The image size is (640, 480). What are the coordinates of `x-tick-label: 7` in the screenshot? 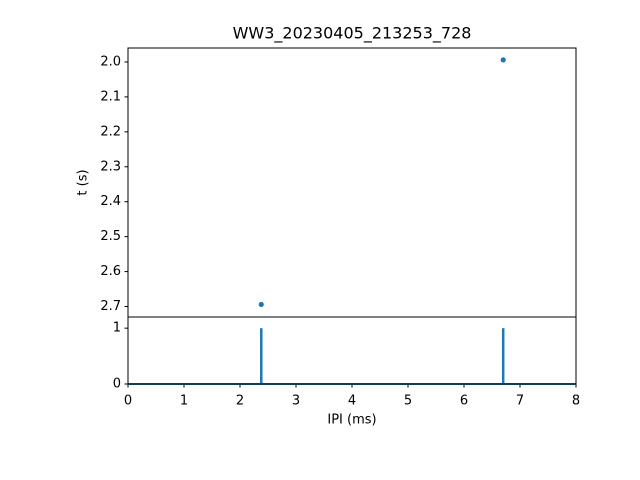 It's located at (520, 401).